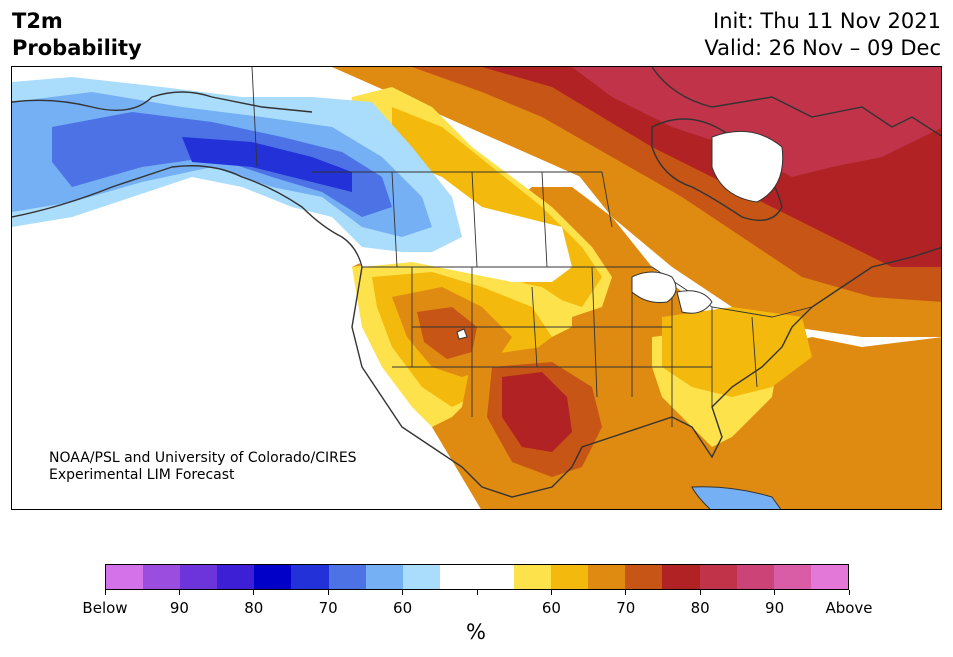 The image size is (953, 657). What do you see at coordinates (737, 352) in the screenshot?
I see `region-above-65-southeast` at bounding box center [737, 352].